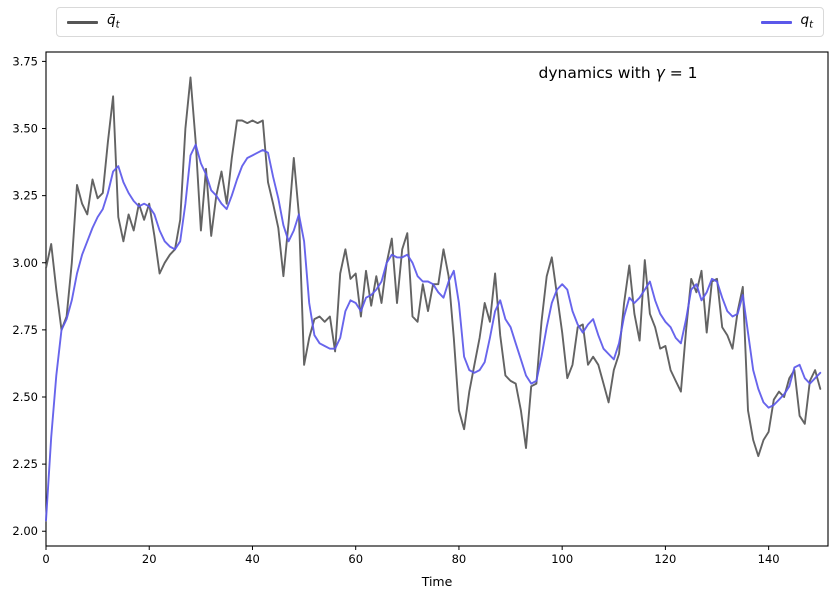 This screenshot has width=835, height=604. Describe the element at coordinates (440, 22) in the screenshot. I see `legend: q̄t qt` at that location.